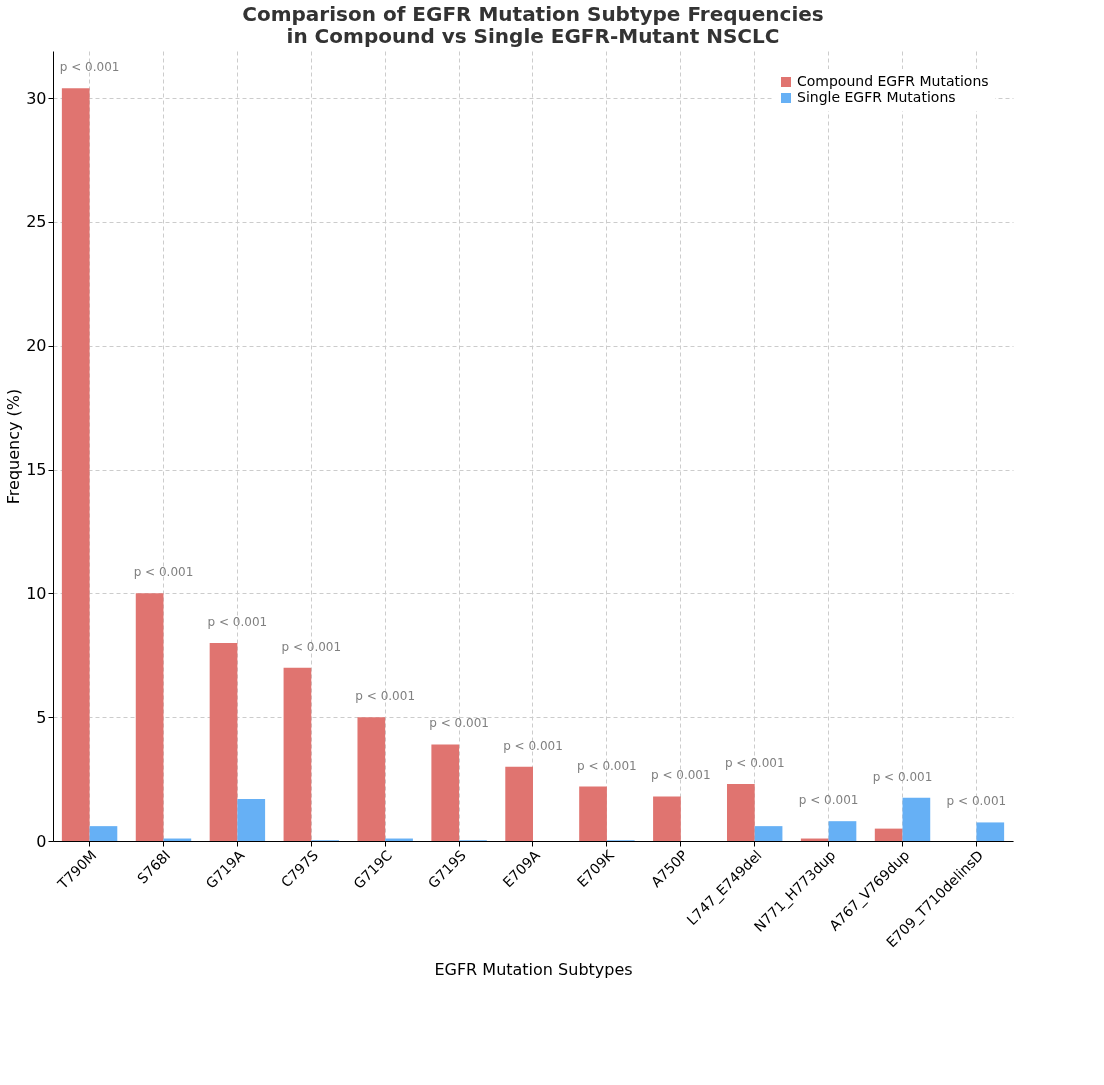  Describe the element at coordinates (36, 98) in the screenshot. I see `y-tick-label: 30` at that location.